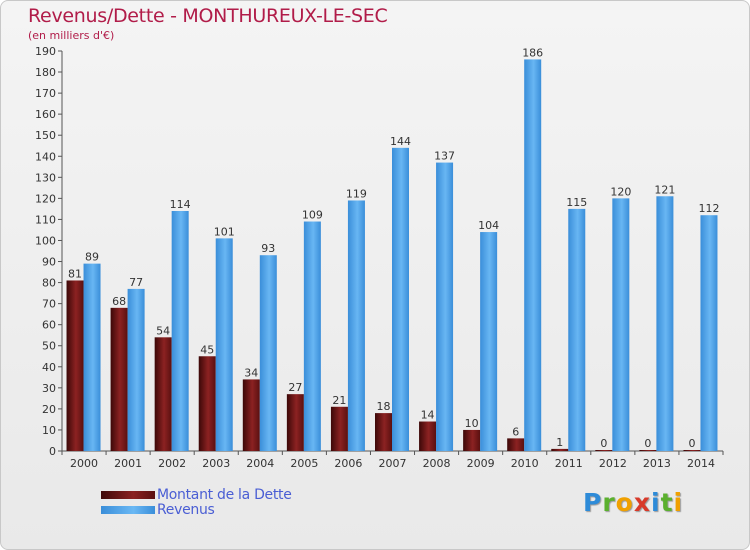 This screenshot has width=750, height=550. I want to click on legend-label-revenus: Revenus, so click(186, 509).